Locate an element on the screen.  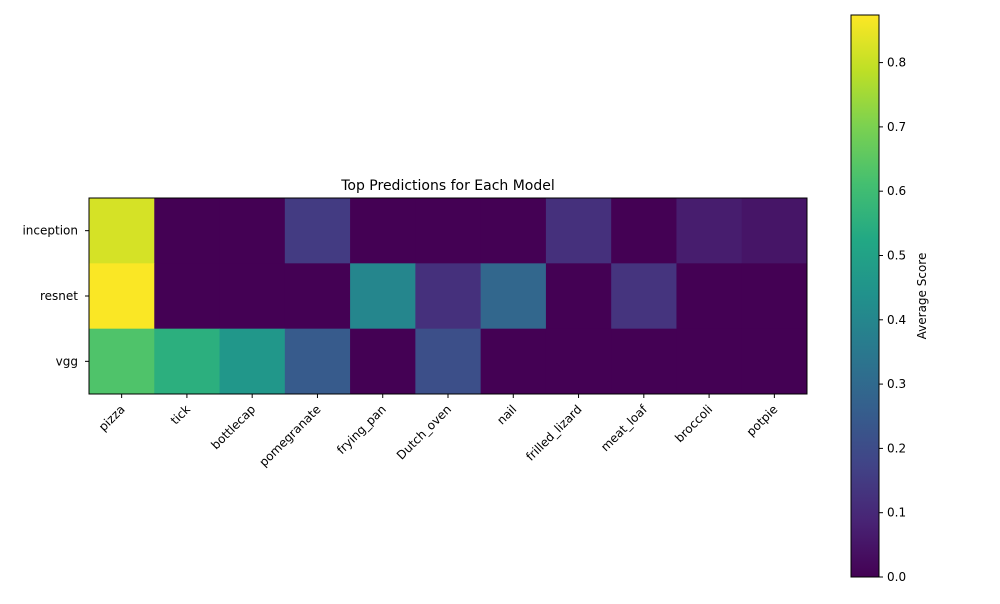
colorbar-tick-label: 0.5 is located at coordinates (896, 255).